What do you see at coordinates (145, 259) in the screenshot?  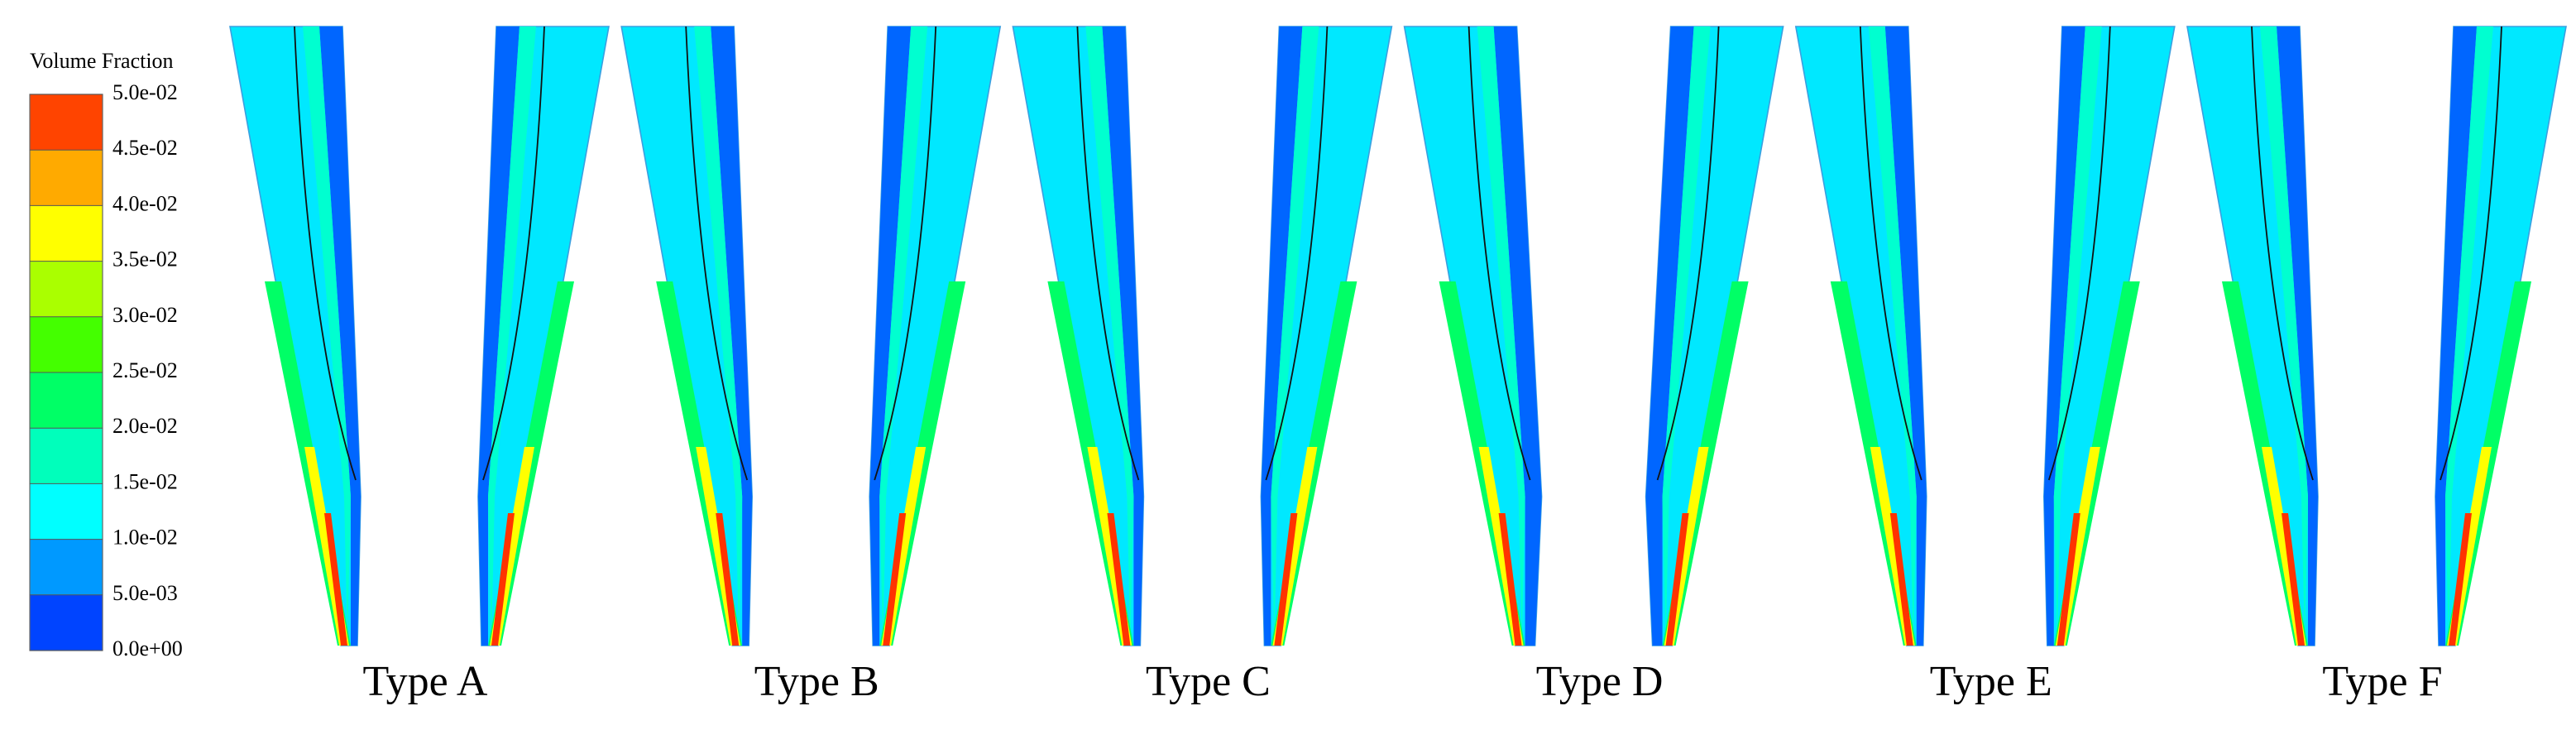 I see `colorbar-tick-label: 3.5e-02` at bounding box center [145, 259].